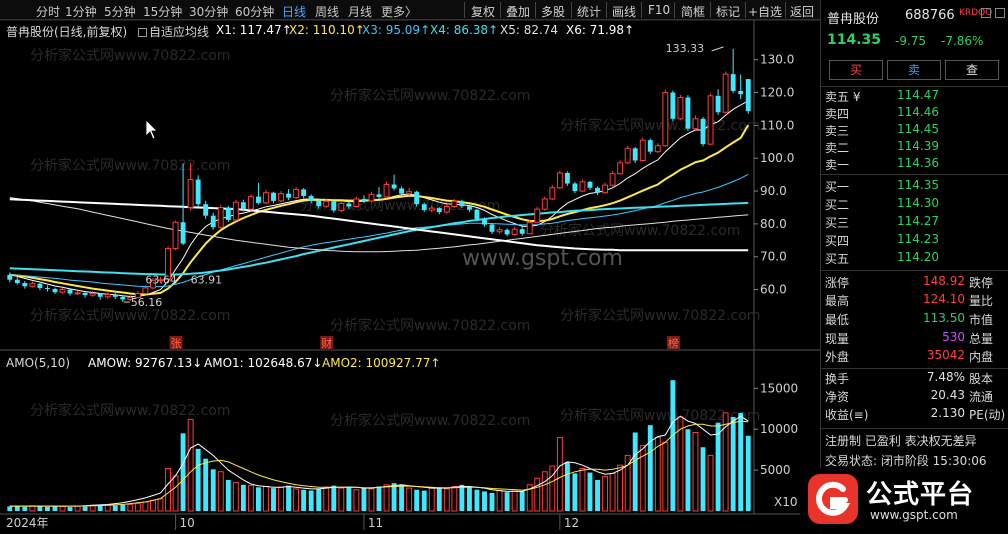 The width and height of the screenshot is (1008, 534). I want to click on stat-label: 换手, so click(837, 379).